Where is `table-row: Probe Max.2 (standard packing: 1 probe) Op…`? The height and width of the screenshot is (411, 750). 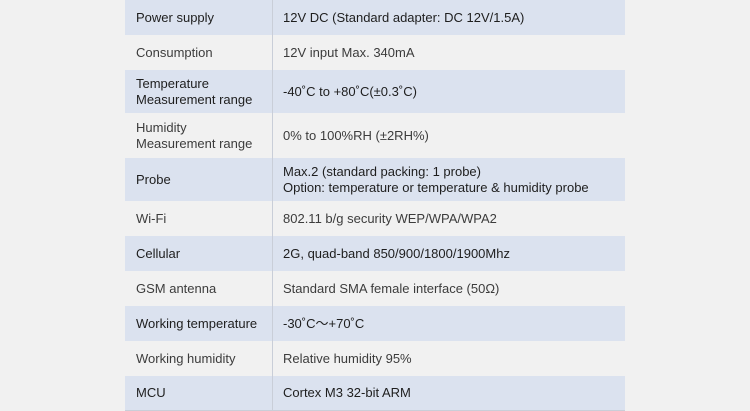
table-row: Probe Max.2 (standard packing: 1 probe) Op… is located at coordinates (375, 179).